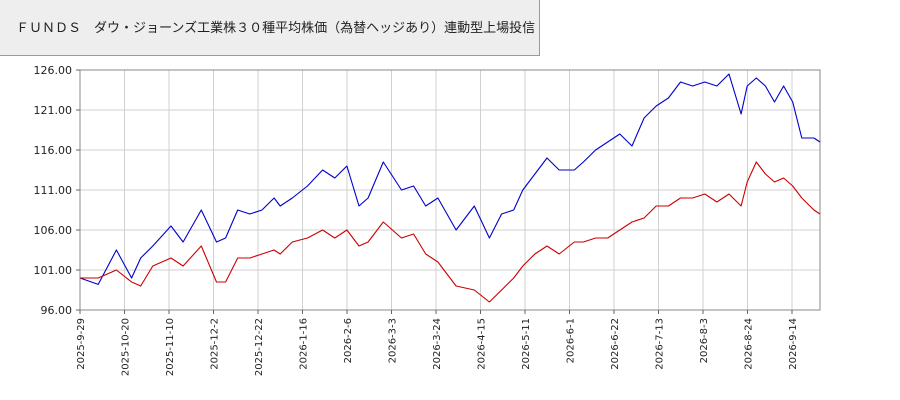  Describe the element at coordinates (57, 310) in the screenshot. I see `y-tick-label: 96.00` at that location.